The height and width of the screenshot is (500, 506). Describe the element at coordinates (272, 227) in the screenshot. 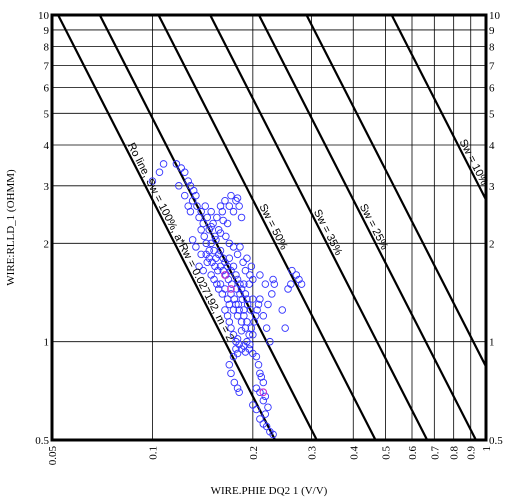

I see `sw-line-label: Sw = 50%` at that location.